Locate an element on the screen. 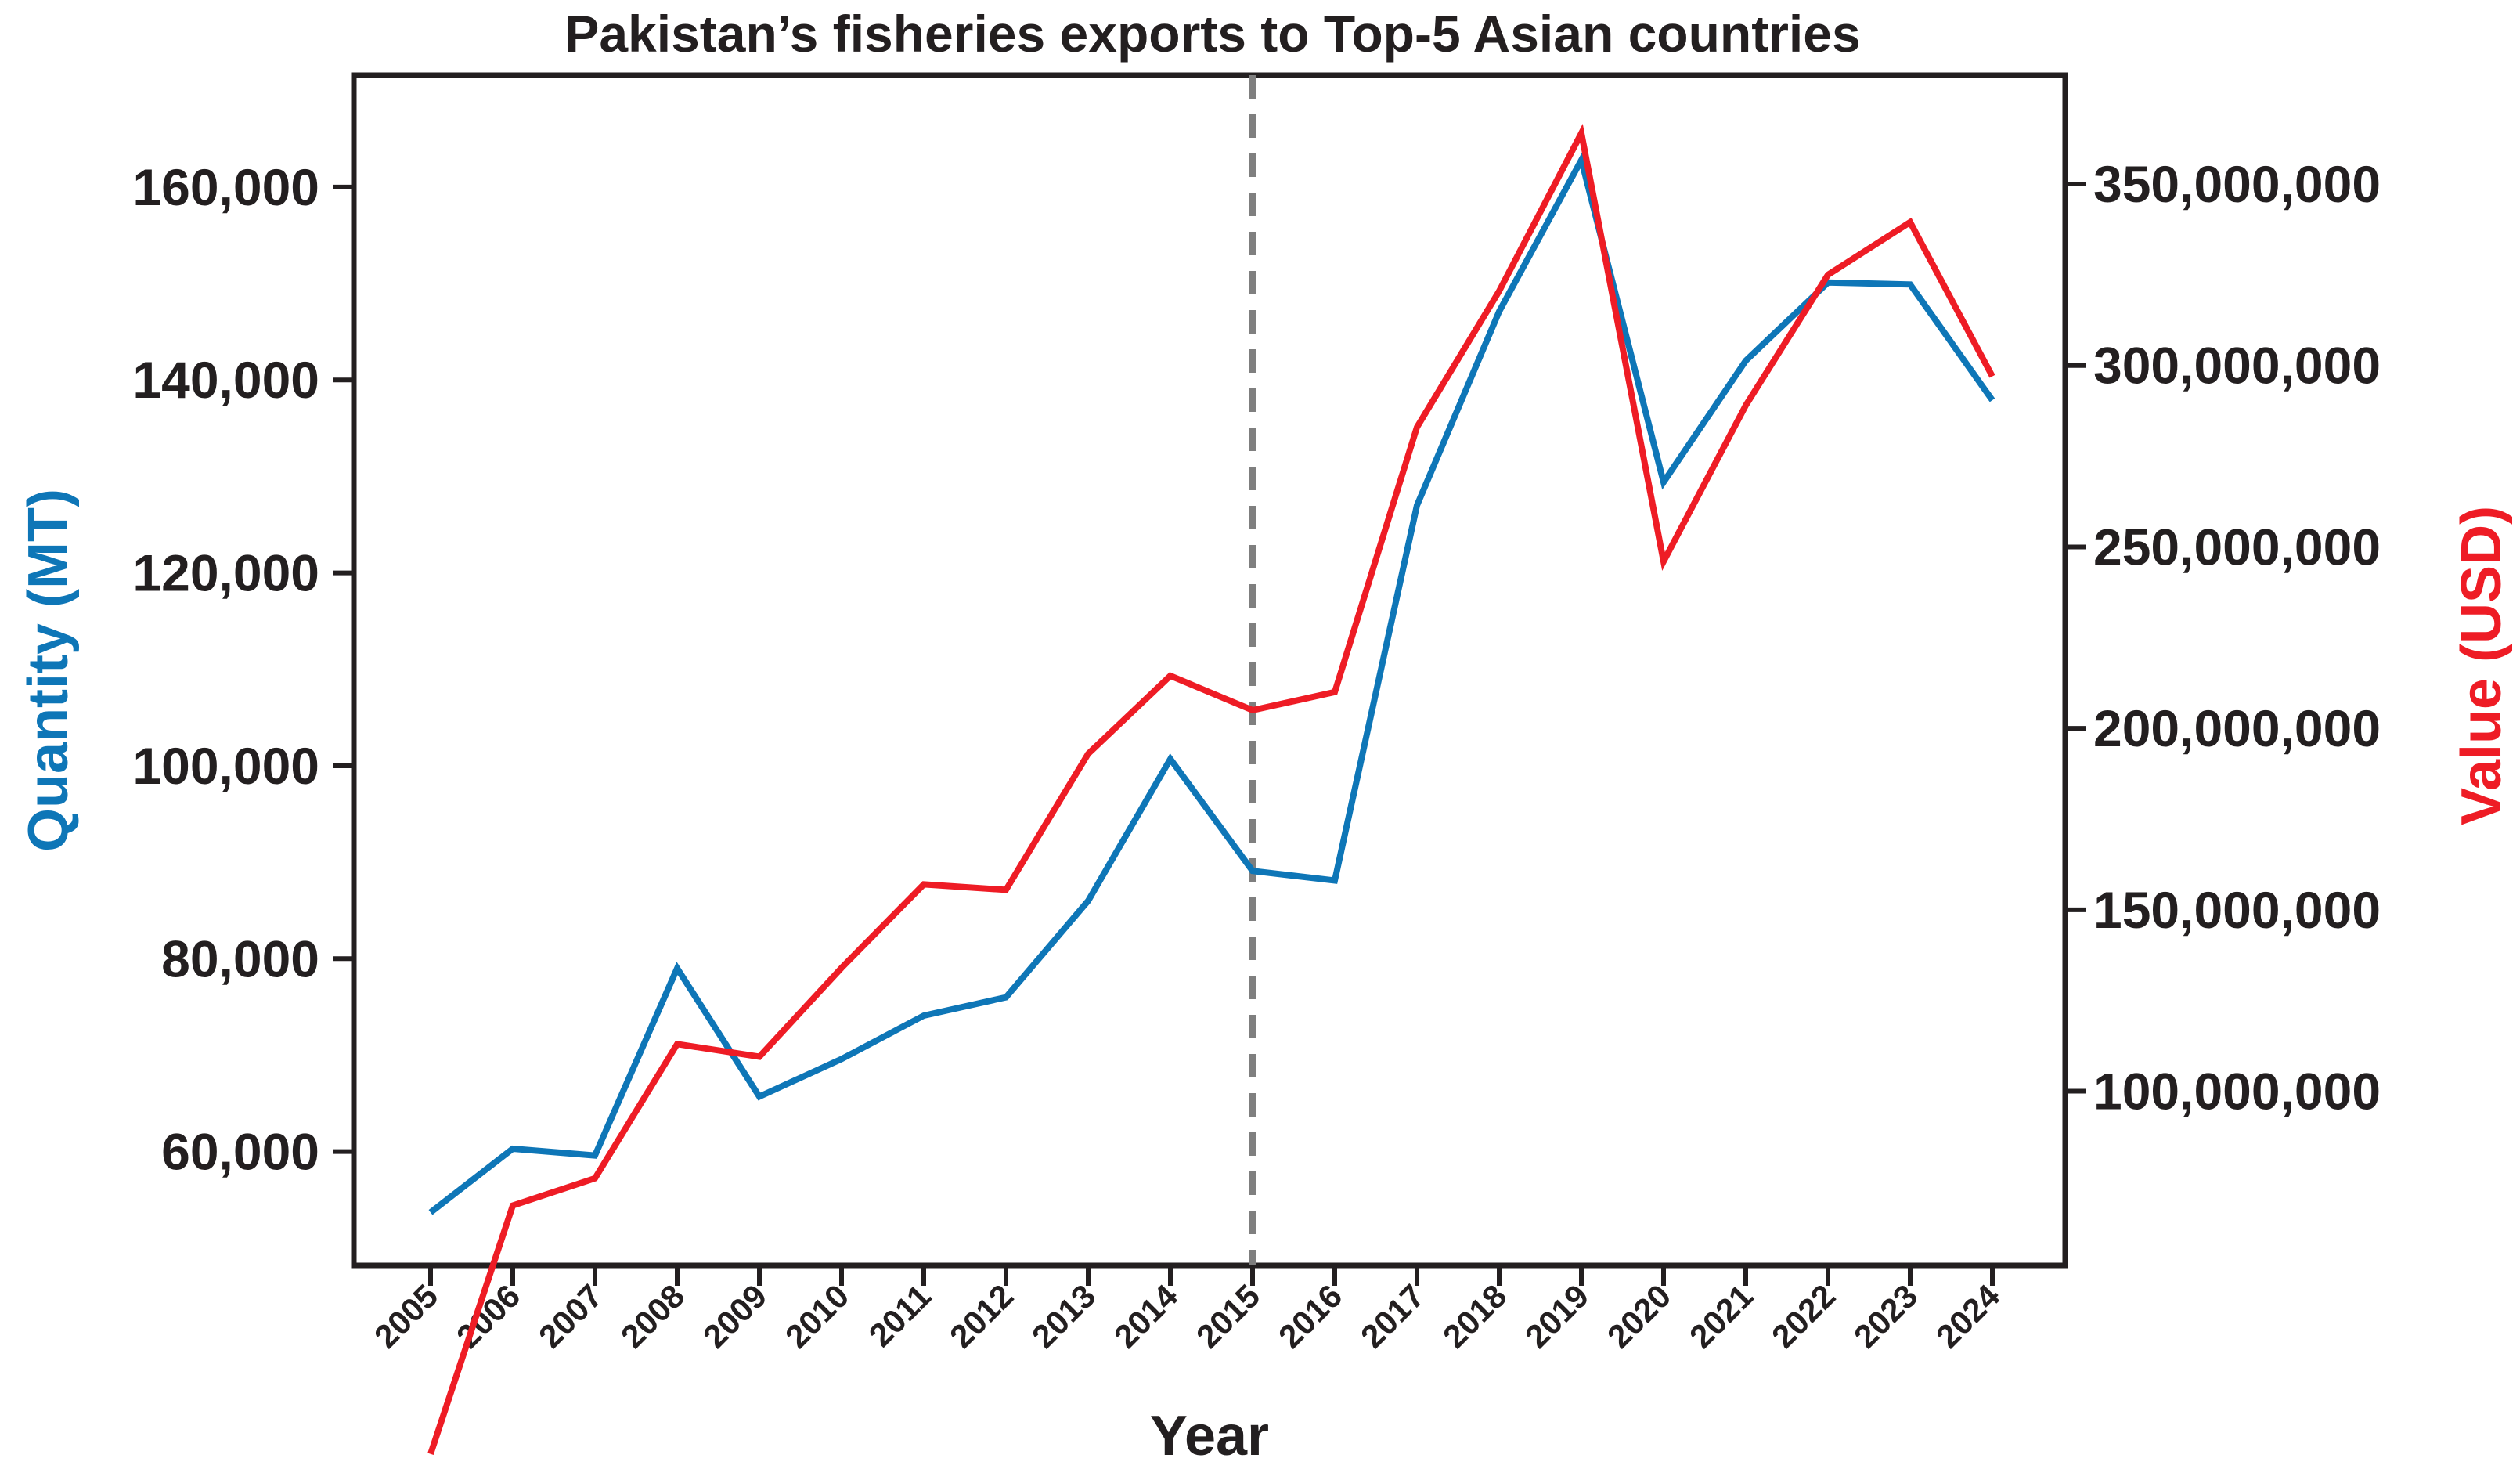  x-axis-label: Year is located at coordinates (1209, 1436).